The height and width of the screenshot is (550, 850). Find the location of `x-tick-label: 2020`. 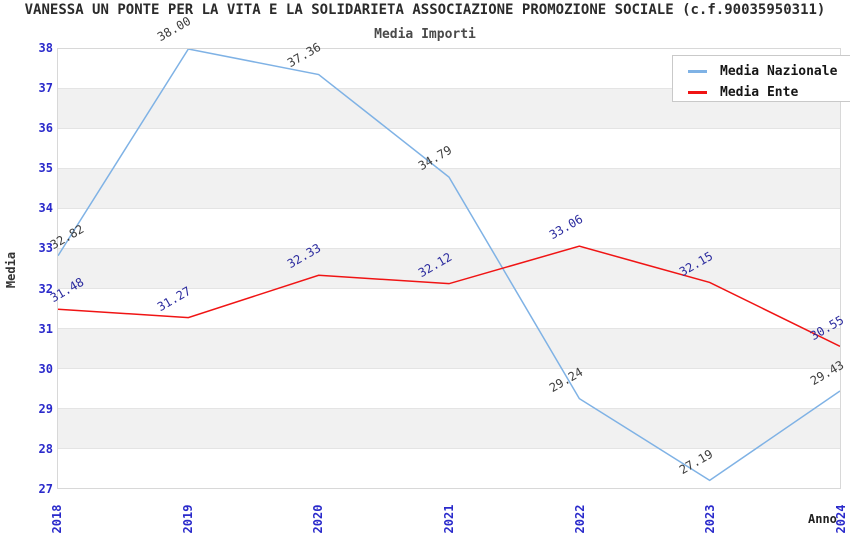

x-tick-label: 2020 is located at coordinates (318, 519).